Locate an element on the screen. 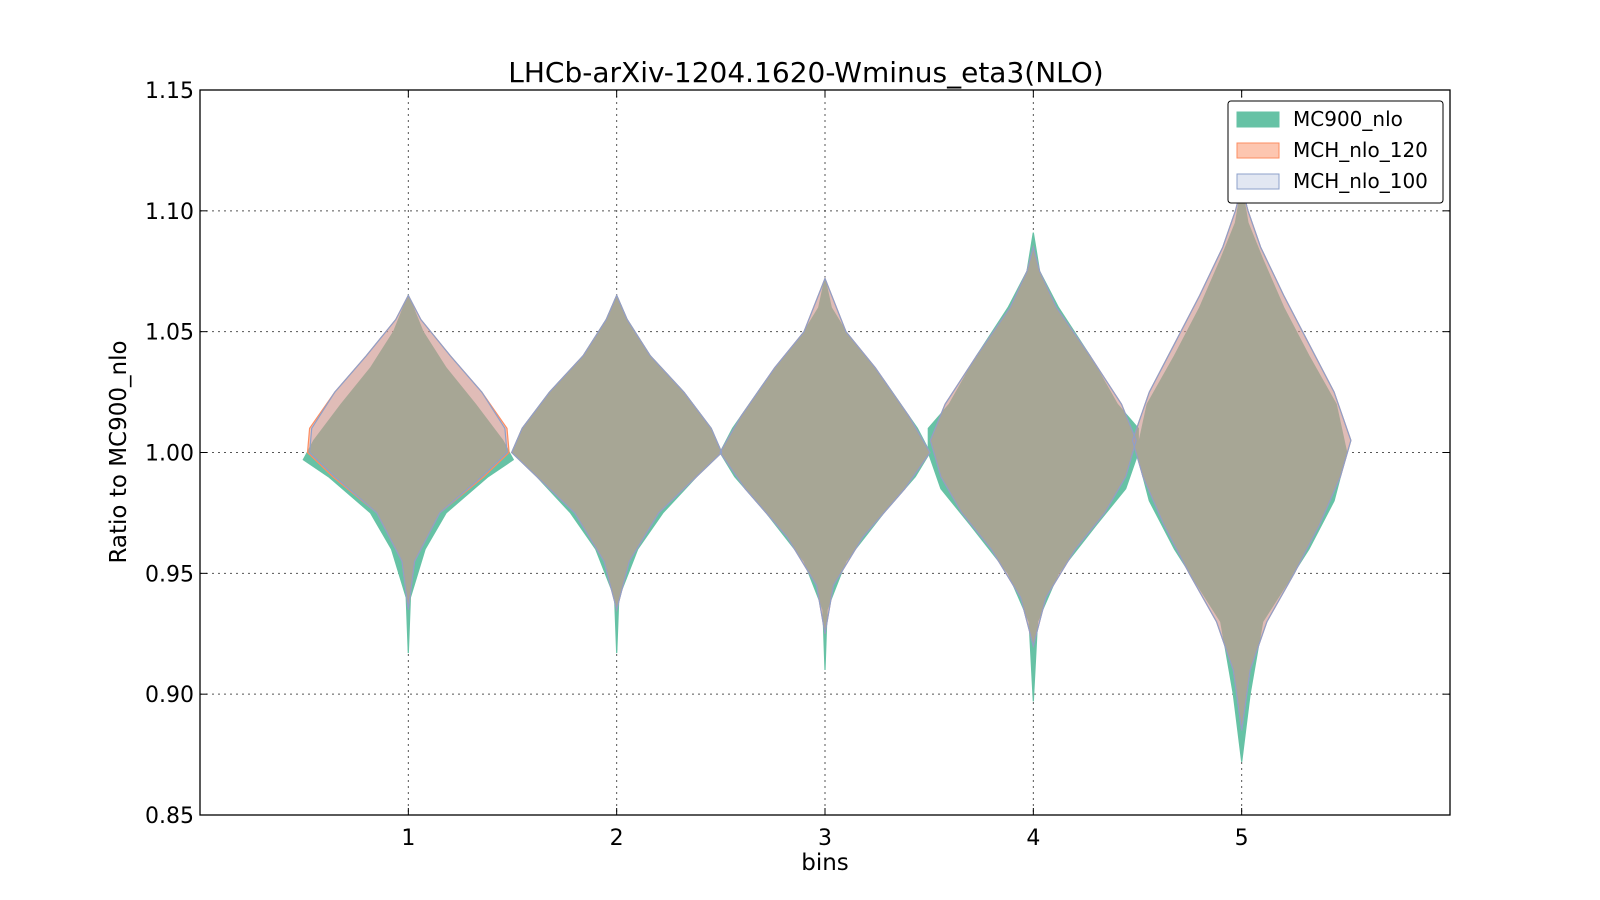 The width and height of the screenshot is (1600, 900). y-tick-label: 1.00 is located at coordinates (169, 454).